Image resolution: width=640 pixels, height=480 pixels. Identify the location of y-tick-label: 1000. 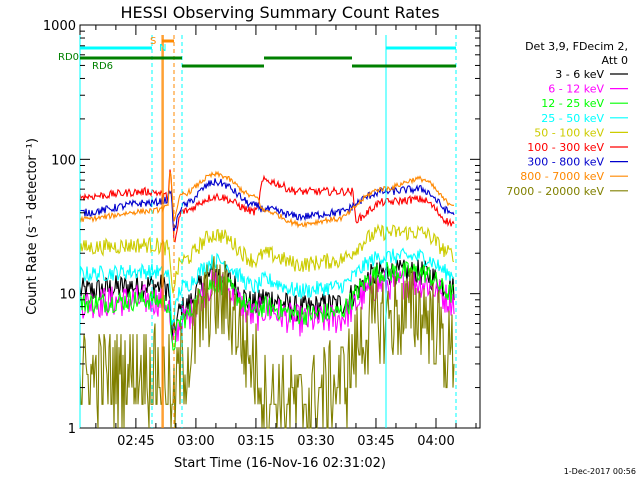
(59, 26).